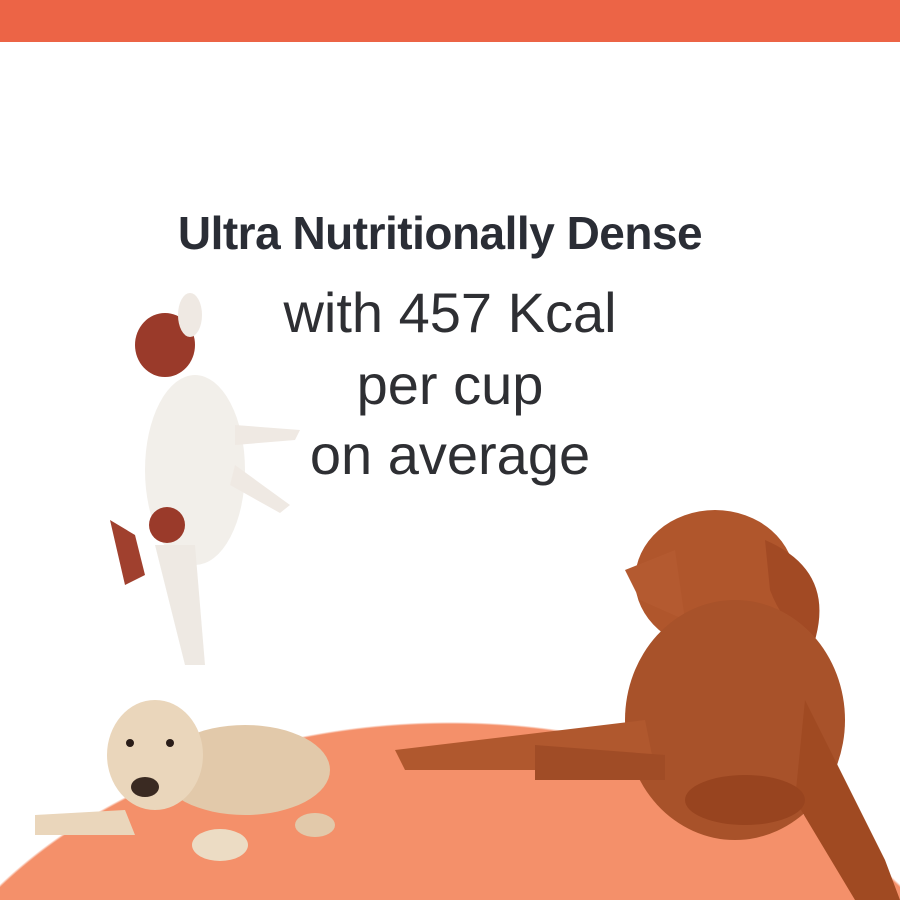 This screenshot has width=900, height=900. What do you see at coordinates (205, 479) in the screenshot?
I see `jumping-terrier-image` at bounding box center [205, 479].